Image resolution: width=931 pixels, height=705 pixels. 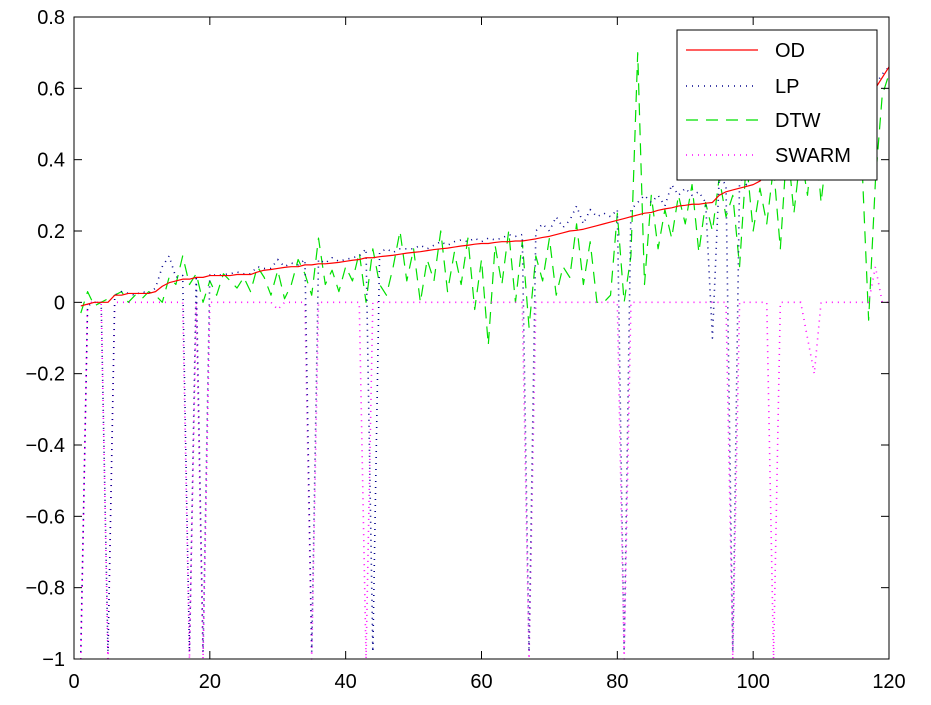 What do you see at coordinates (51, 18) in the screenshot?
I see `y-tick-label: 0.8` at bounding box center [51, 18].